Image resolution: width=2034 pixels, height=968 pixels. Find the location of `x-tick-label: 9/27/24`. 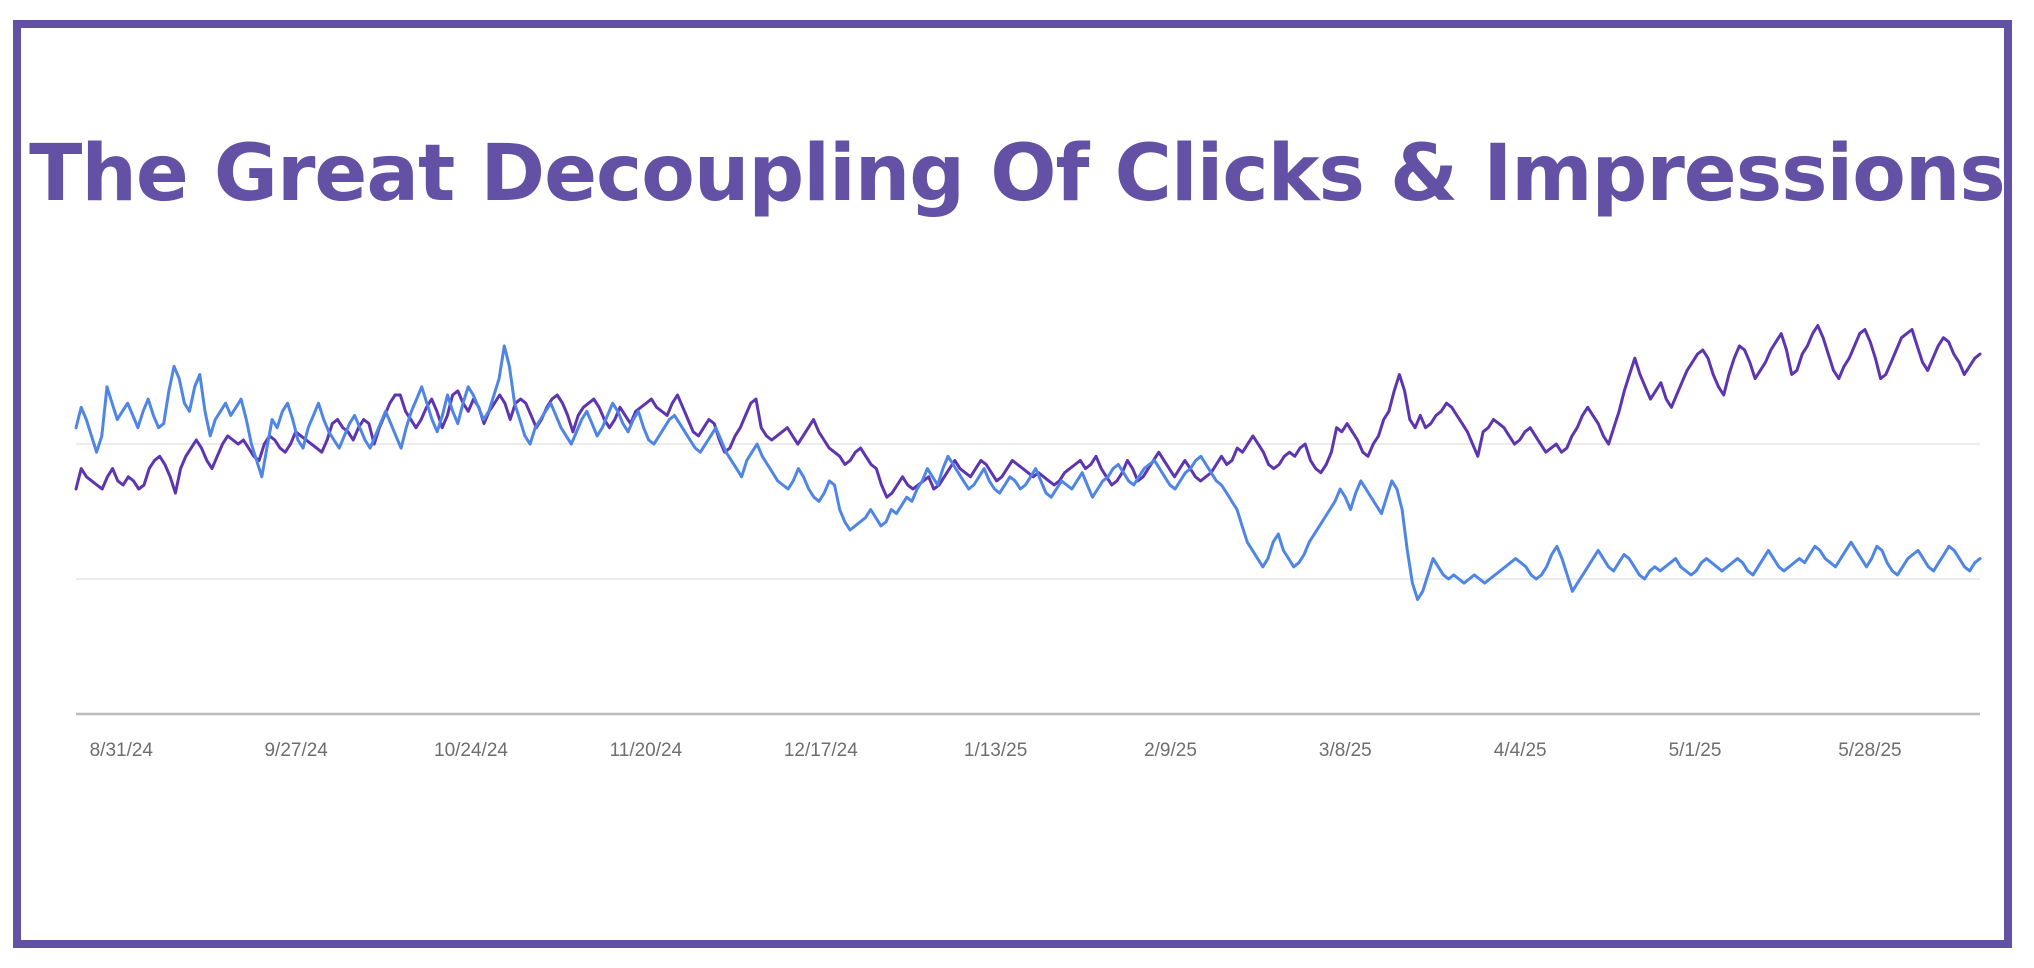

x-tick-label: 9/27/24 is located at coordinates (296, 750).